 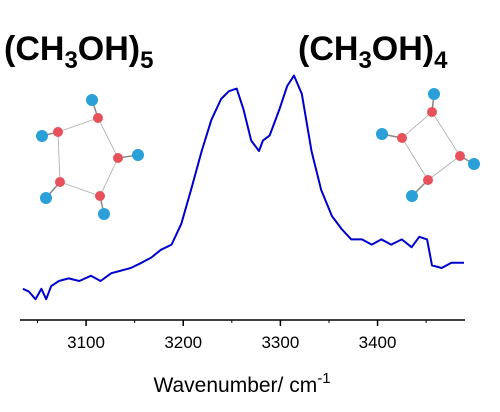 I want to click on cluster-label: (CH3OH)5, so click(x=78, y=52).